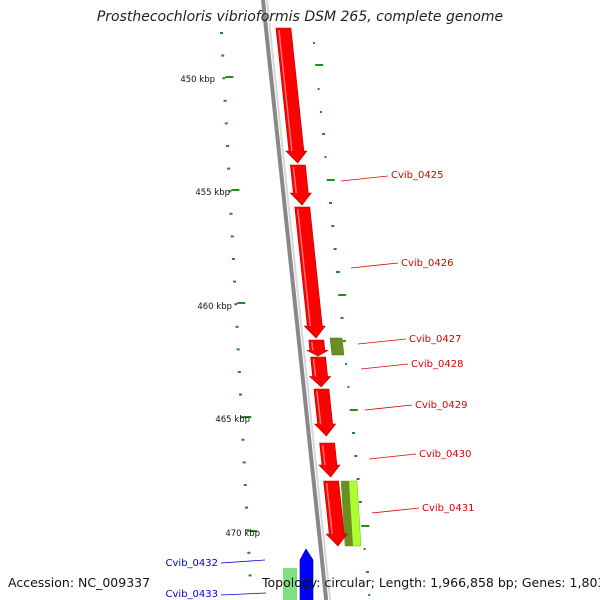 The image size is (600, 600). What do you see at coordinates (435, 339) in the screenshot?
I see `gene-label-cvib_0427: Cvib_0427` at bounding box center [435, 339].